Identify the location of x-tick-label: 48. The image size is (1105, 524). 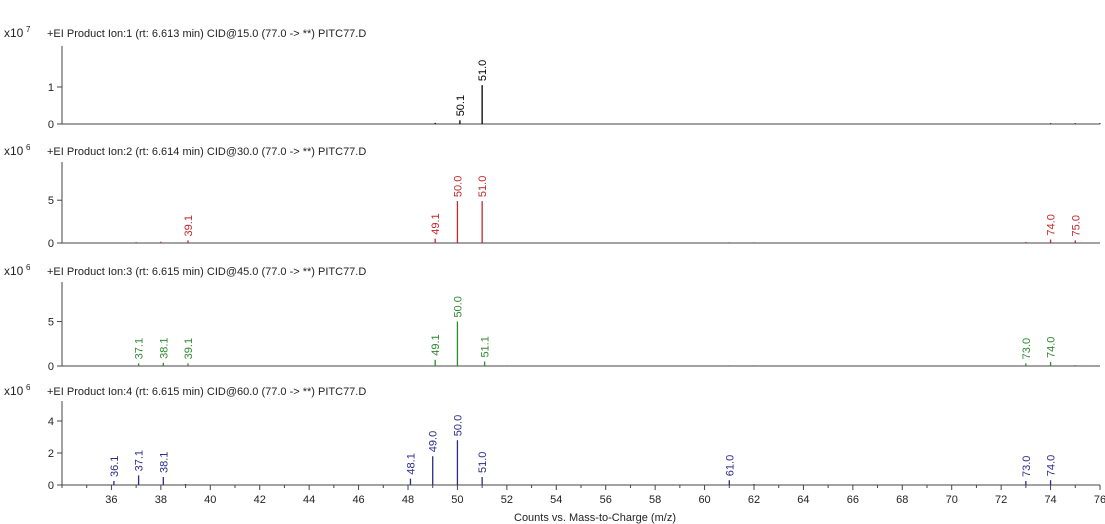
(408, 500).